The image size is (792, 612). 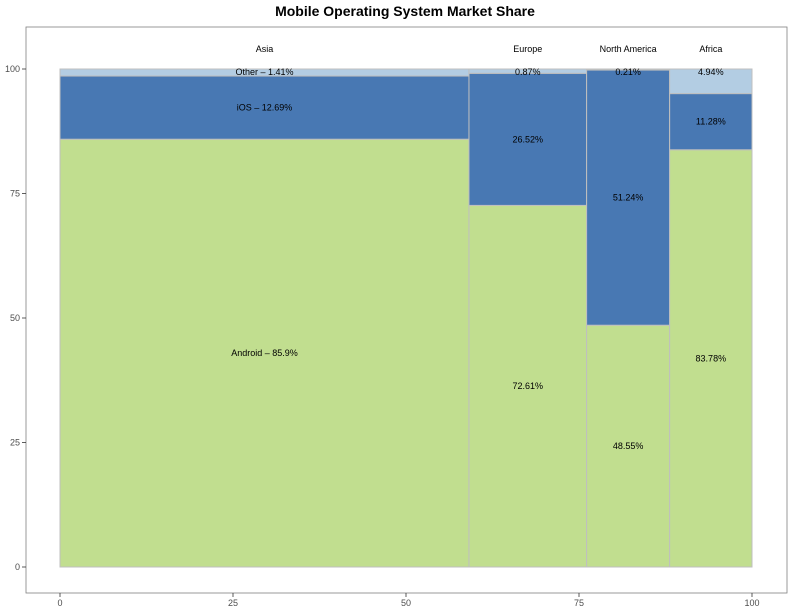 I want to click on x-tick-label: 0, so click(x=59, y=603).